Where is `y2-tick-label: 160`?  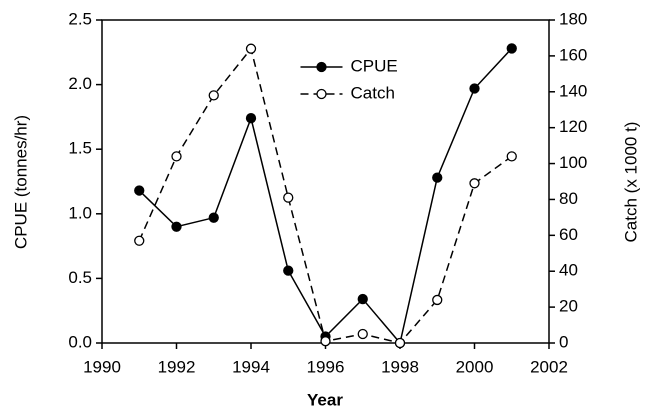 y2-tick-label: 160 is located at coordinates (573, 54).